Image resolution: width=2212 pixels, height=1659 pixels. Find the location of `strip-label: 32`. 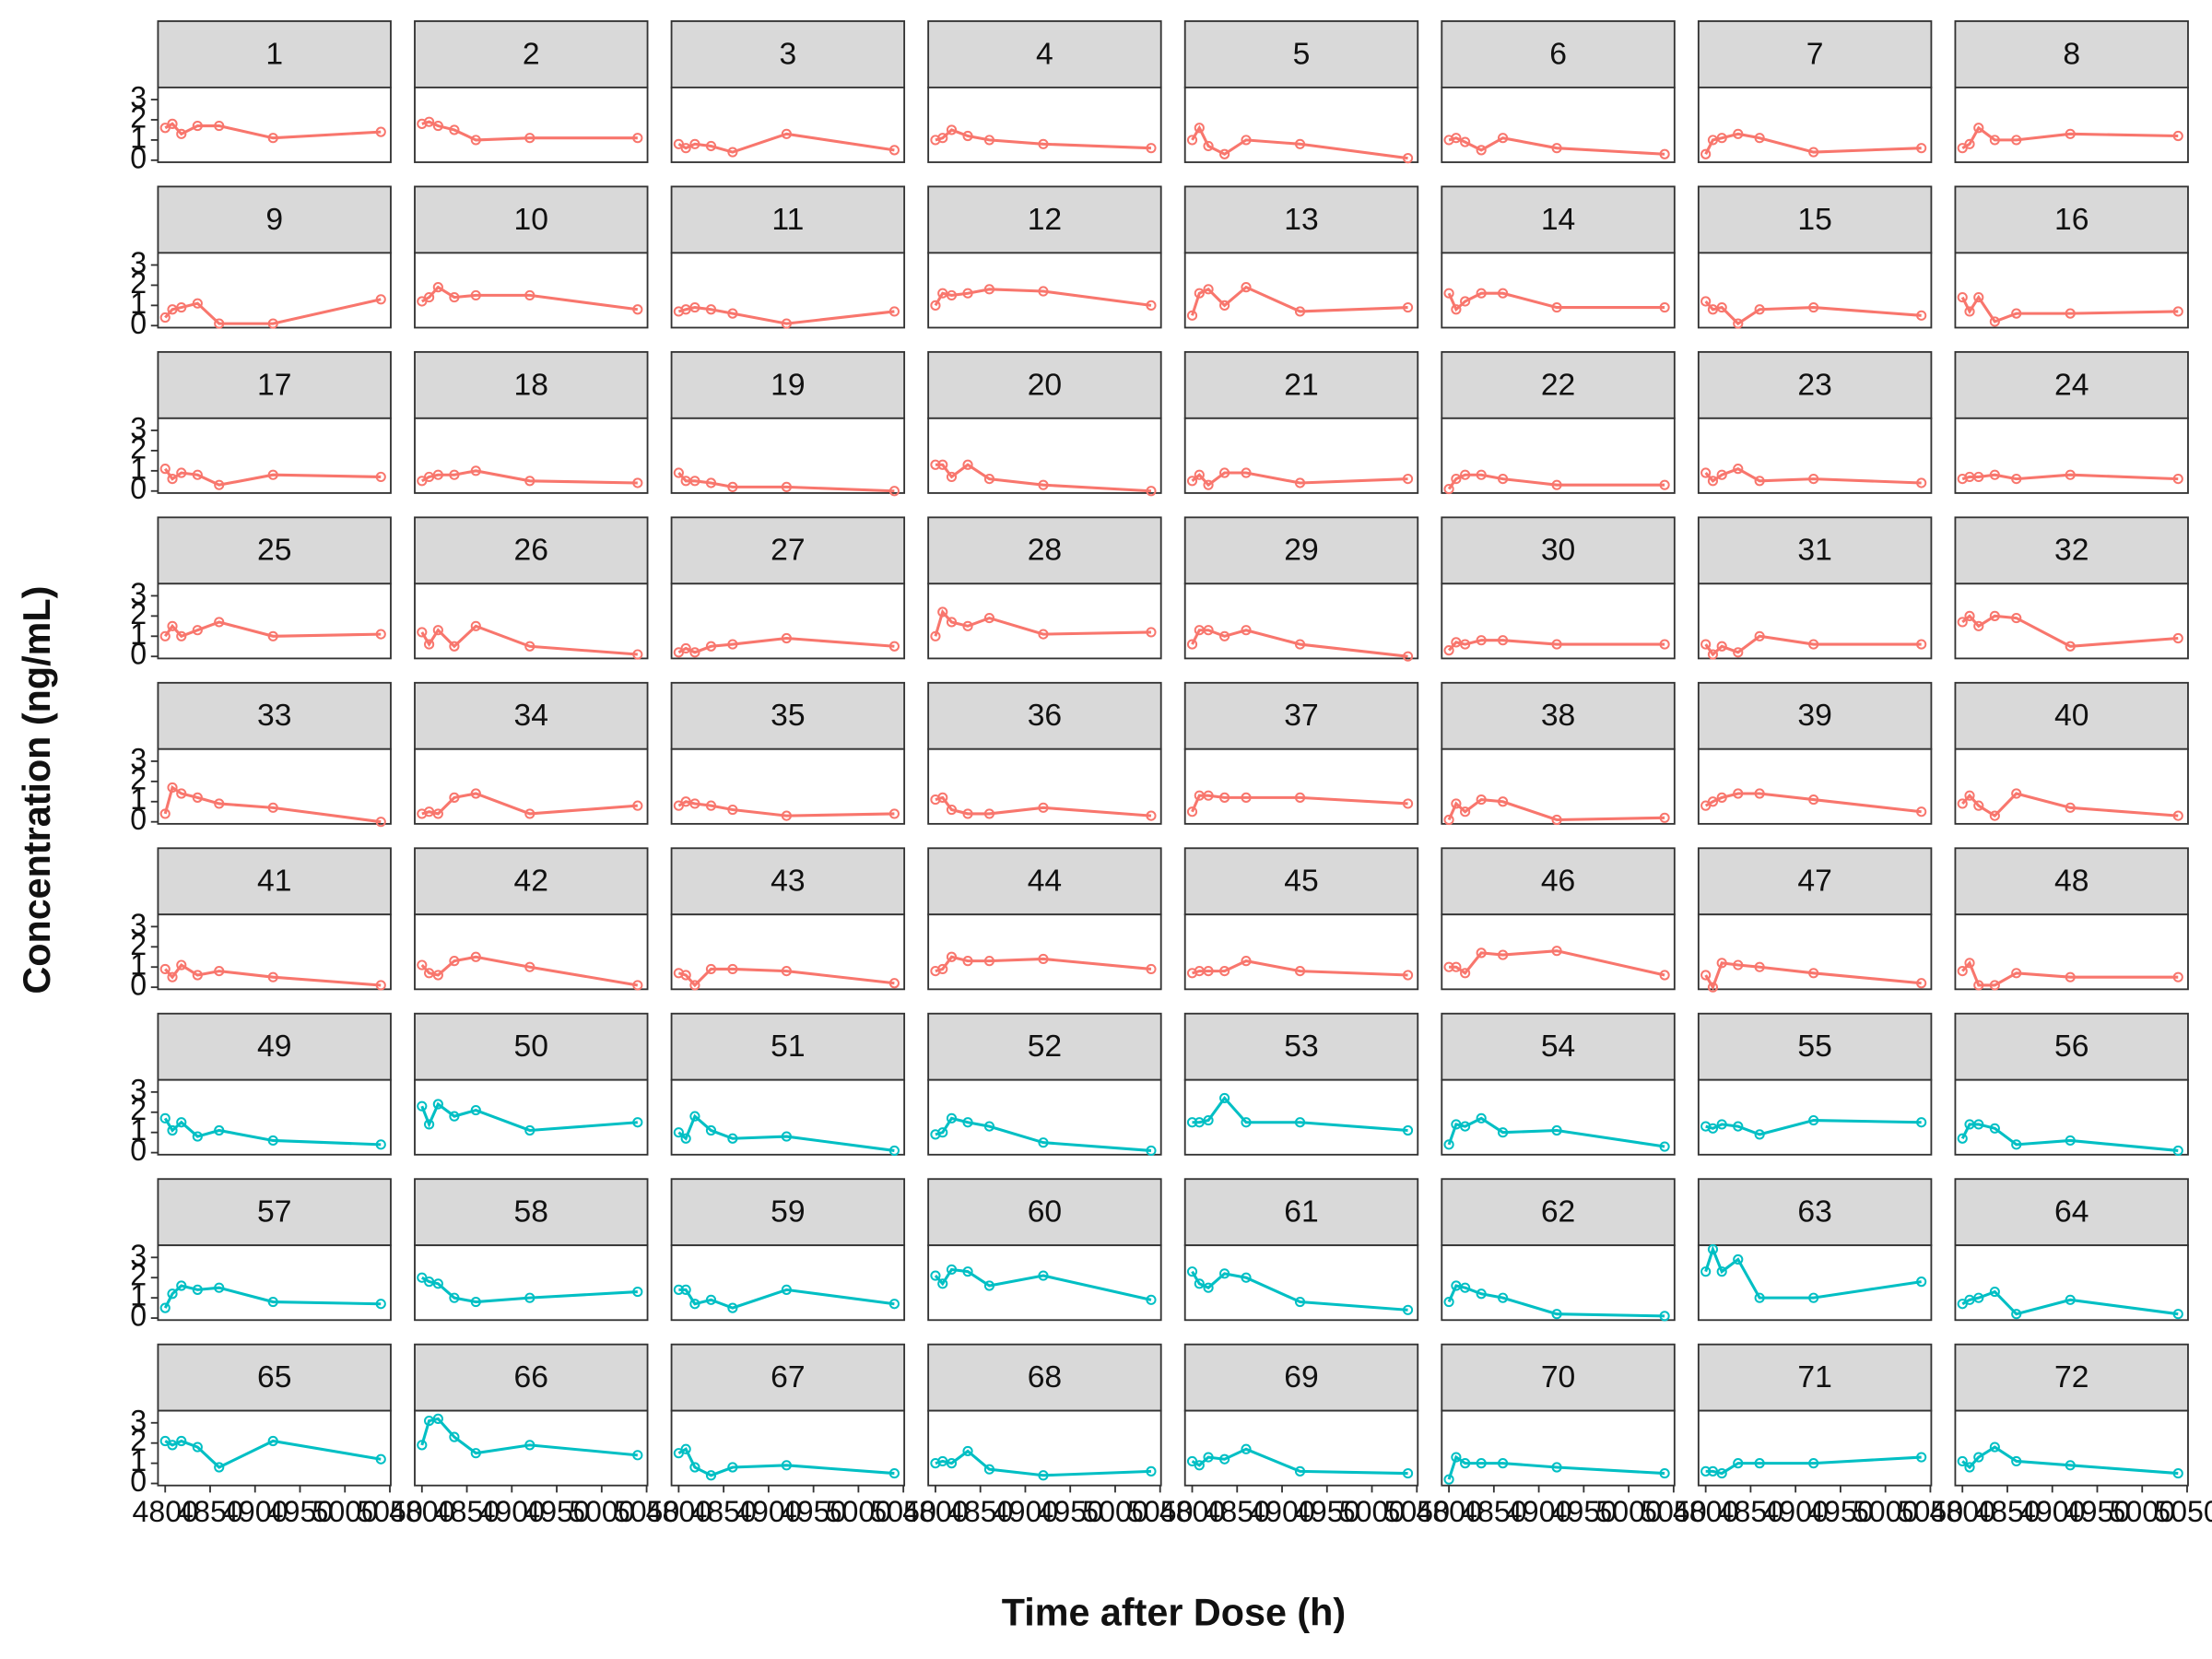

strip-label: 32 is located at coordinates (2071, 551).